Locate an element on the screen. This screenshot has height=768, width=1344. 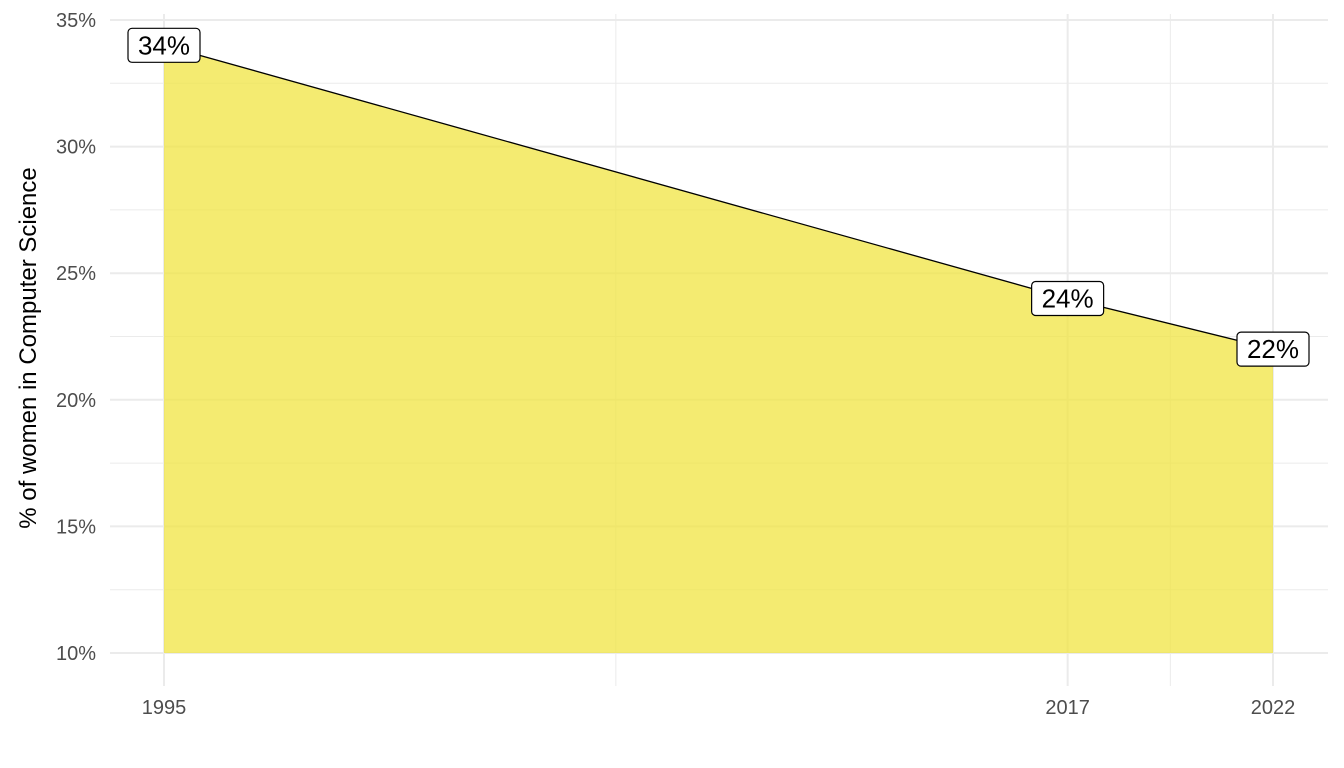
y-tick-label: 15% is located at coordinates (76, 527).